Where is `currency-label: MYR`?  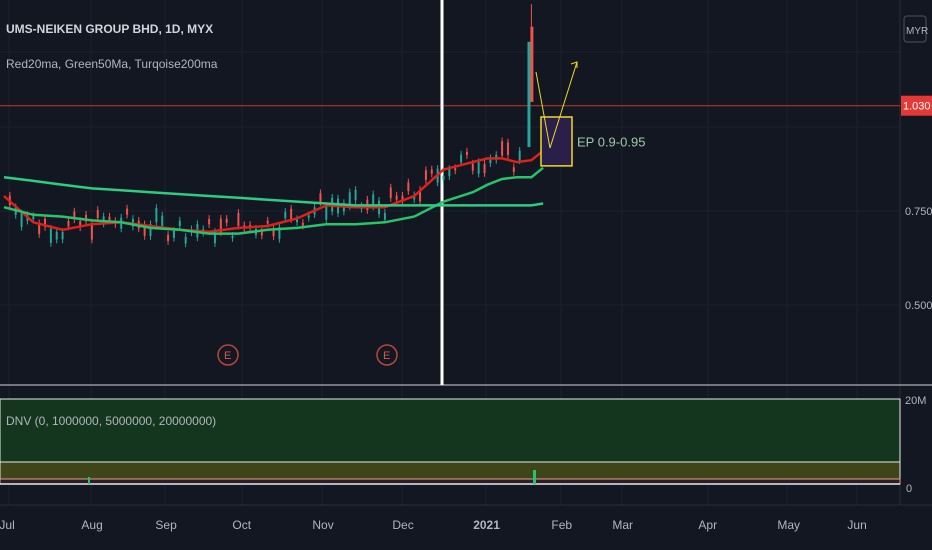 currency-label: MYR is located at coordinates (917, 31).